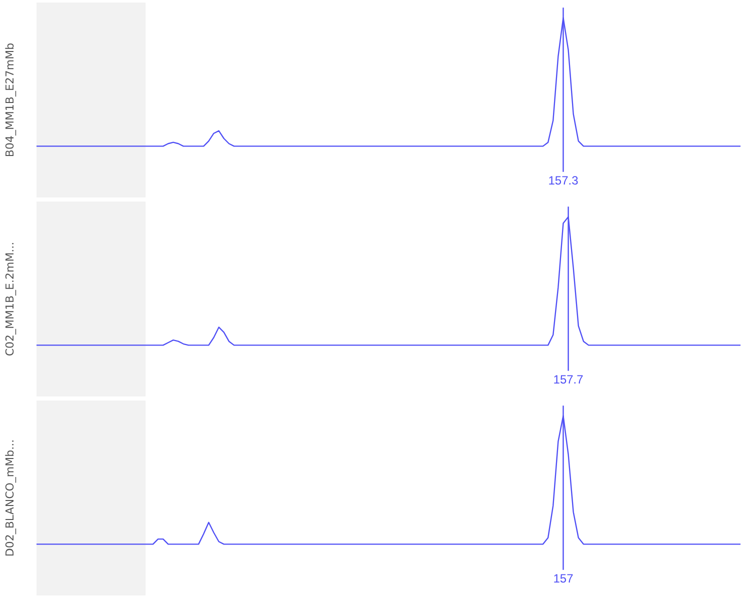 This screenshot has height=597, width=744. What do you see at coordinates (10, 100) in the screenshot?
I see `y-axis-title: B04_MM1B_E27mMb` at bounding box center [10, 100].